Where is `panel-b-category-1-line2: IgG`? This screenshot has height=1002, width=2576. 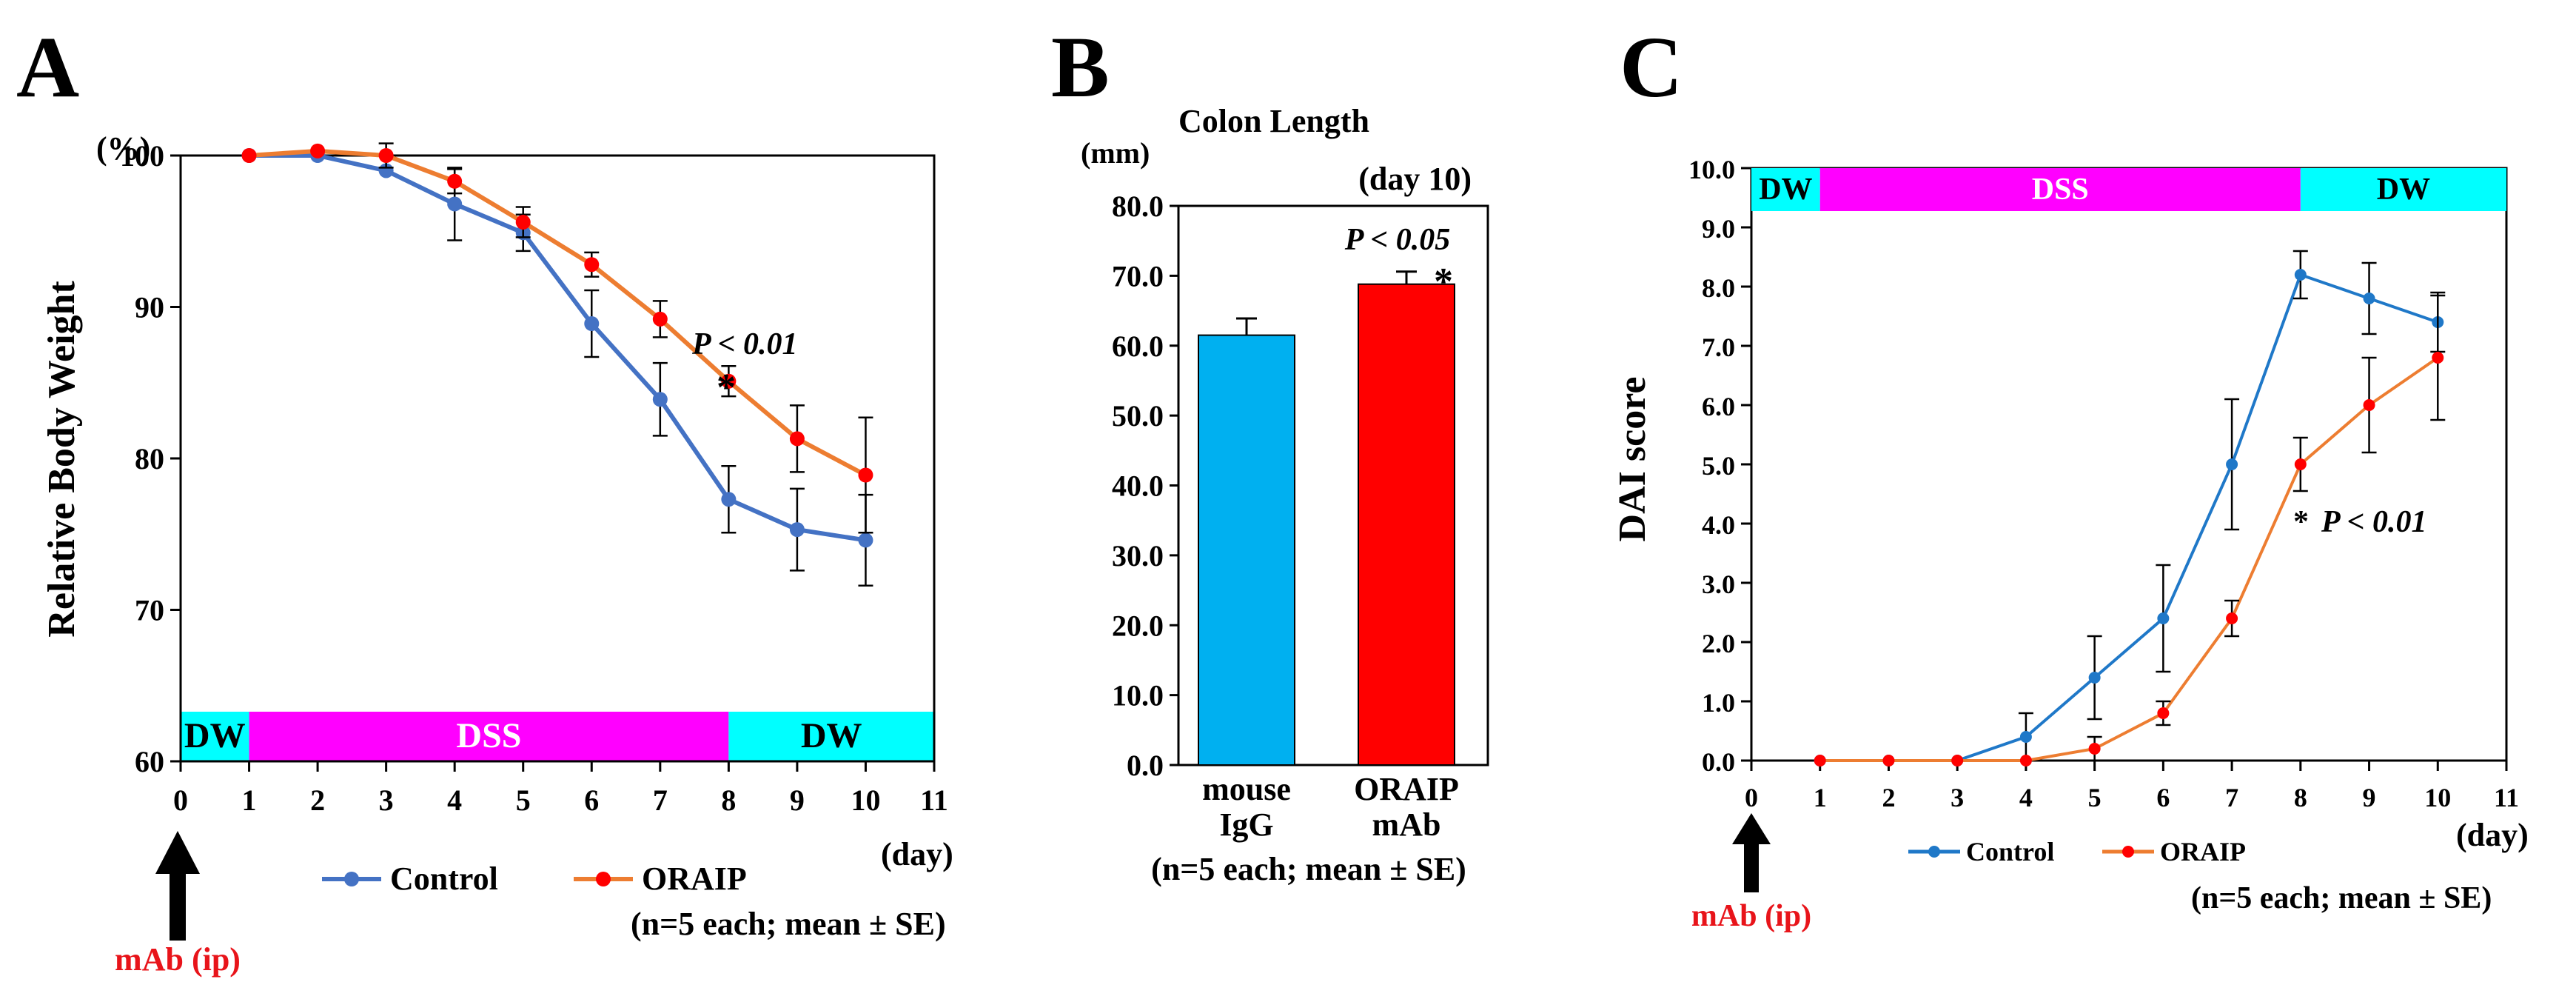
panel-b-category-1-line2: IgG is located at coordinates (1246, 824).